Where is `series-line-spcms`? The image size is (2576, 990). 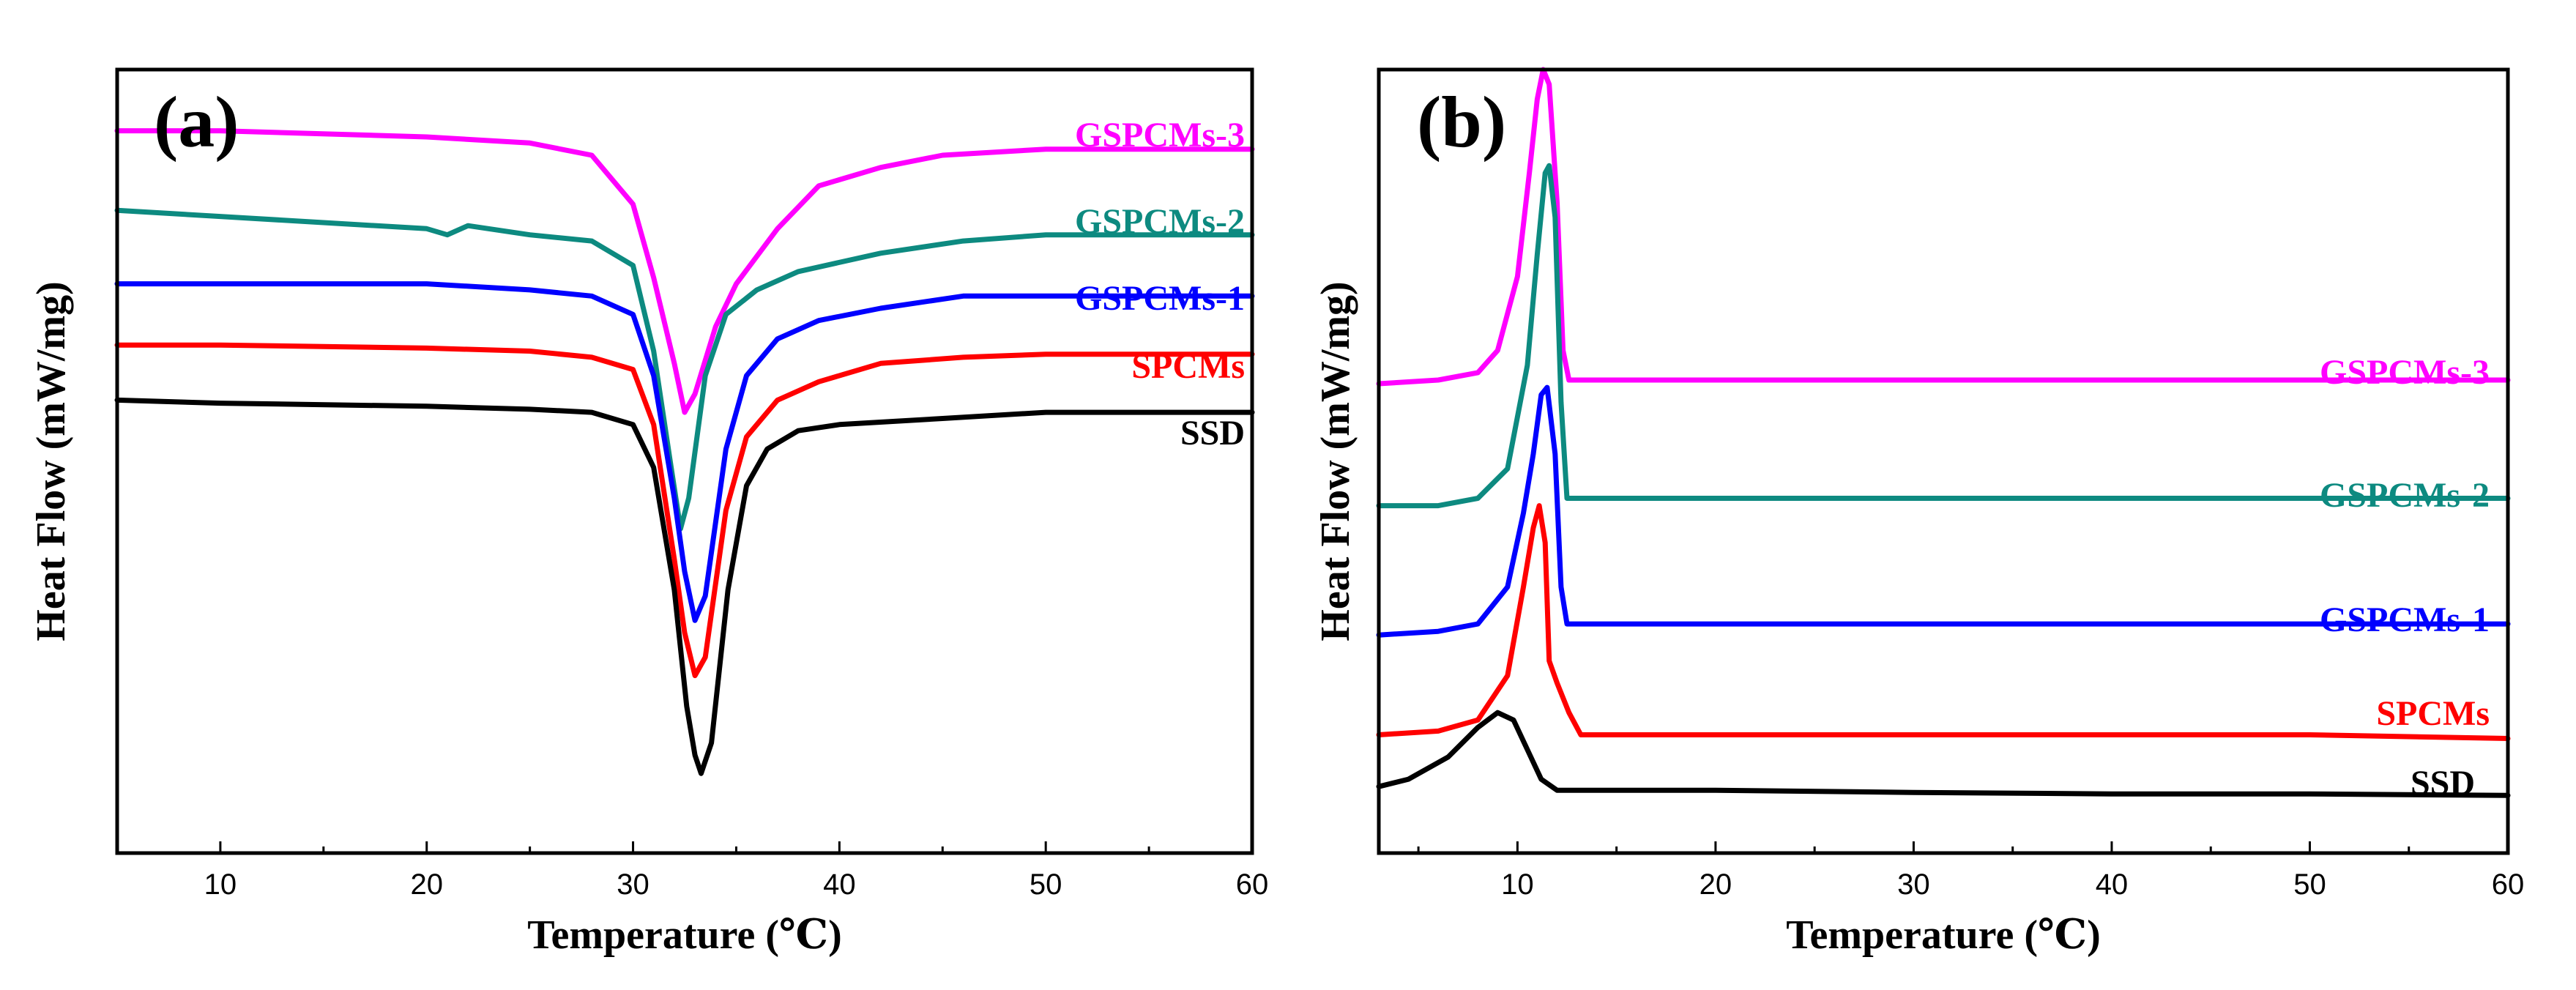 series-line-spcms is located at coordinates (1943, 622).